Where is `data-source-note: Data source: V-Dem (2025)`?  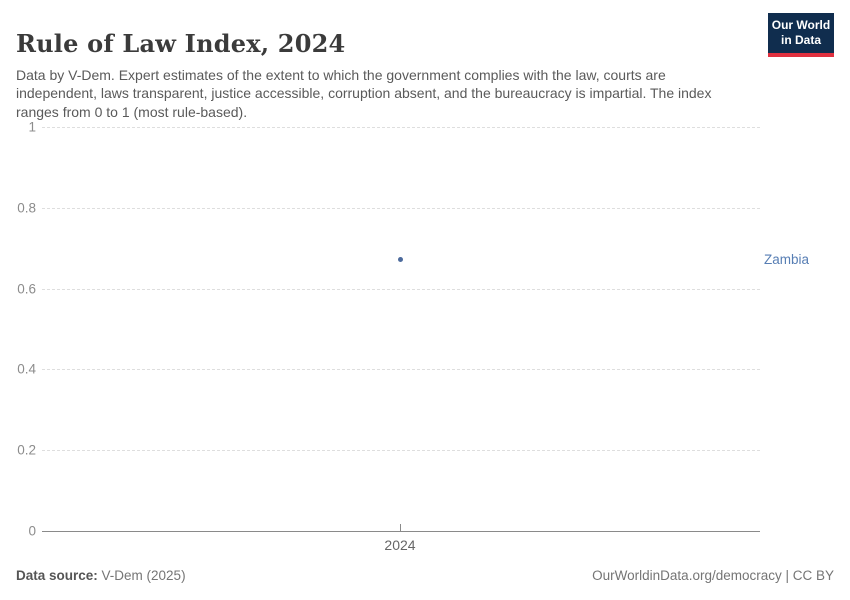
data-source-note: Data source: V-Dem (2025) is located at coordinates (101, 575).